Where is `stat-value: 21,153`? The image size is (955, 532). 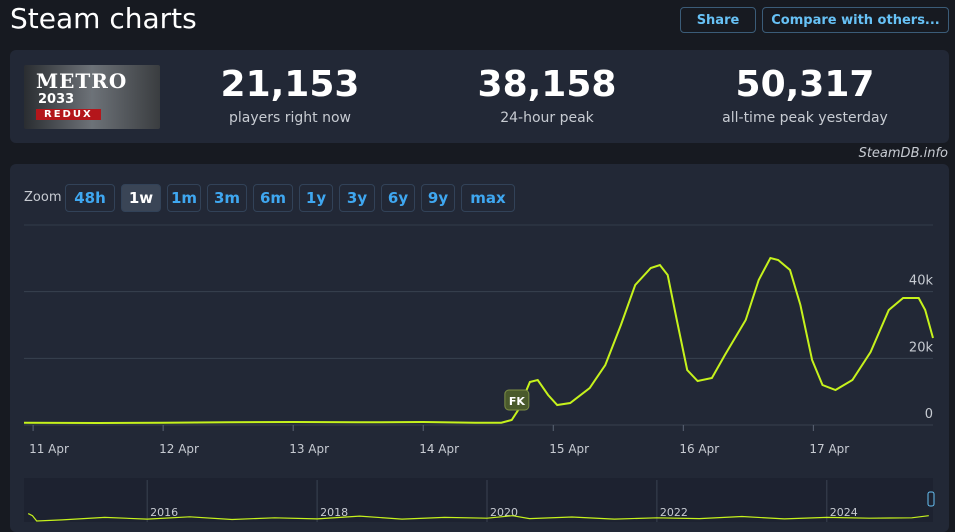
stat-value: 21,153 is located at coordinates (290, 84).